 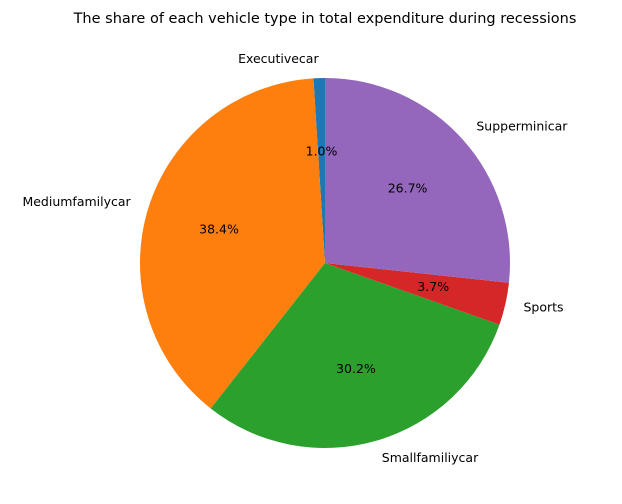 I want to click on slice-label-sports: Sports, so click(x=543, y=307).